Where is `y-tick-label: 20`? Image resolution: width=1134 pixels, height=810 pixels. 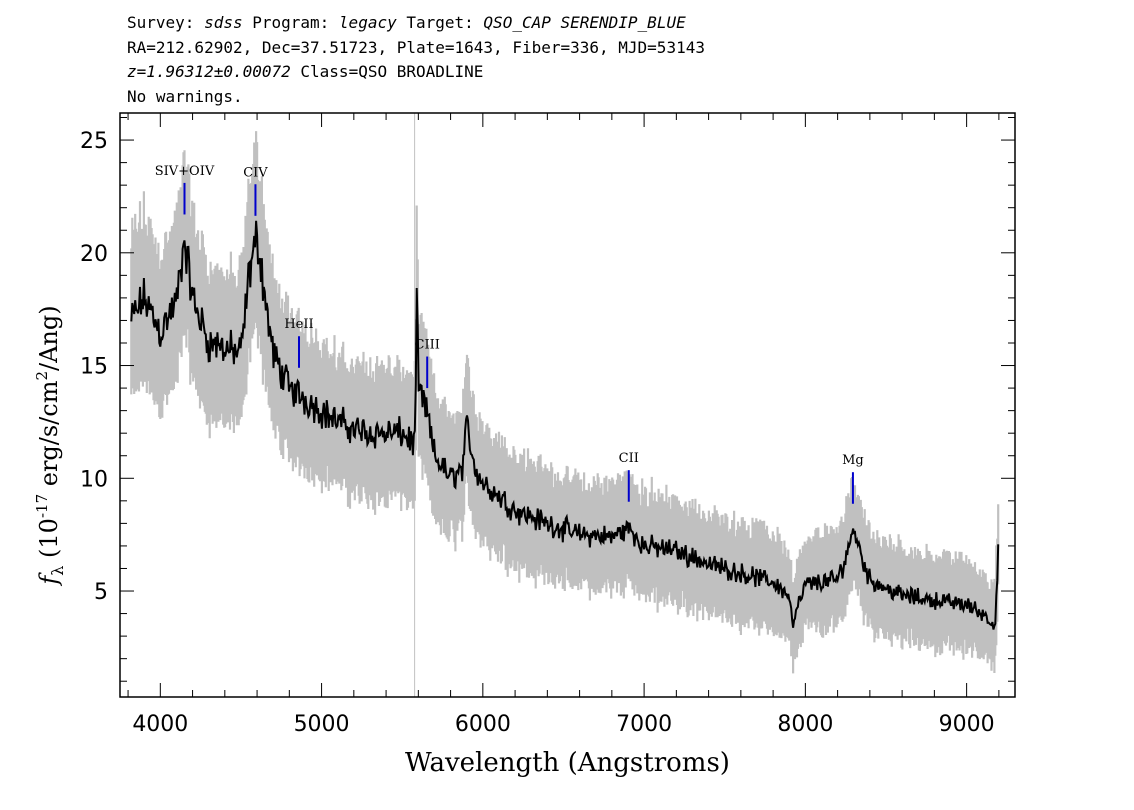 y-tick-label: 20 is located at coordinates (94, 254).